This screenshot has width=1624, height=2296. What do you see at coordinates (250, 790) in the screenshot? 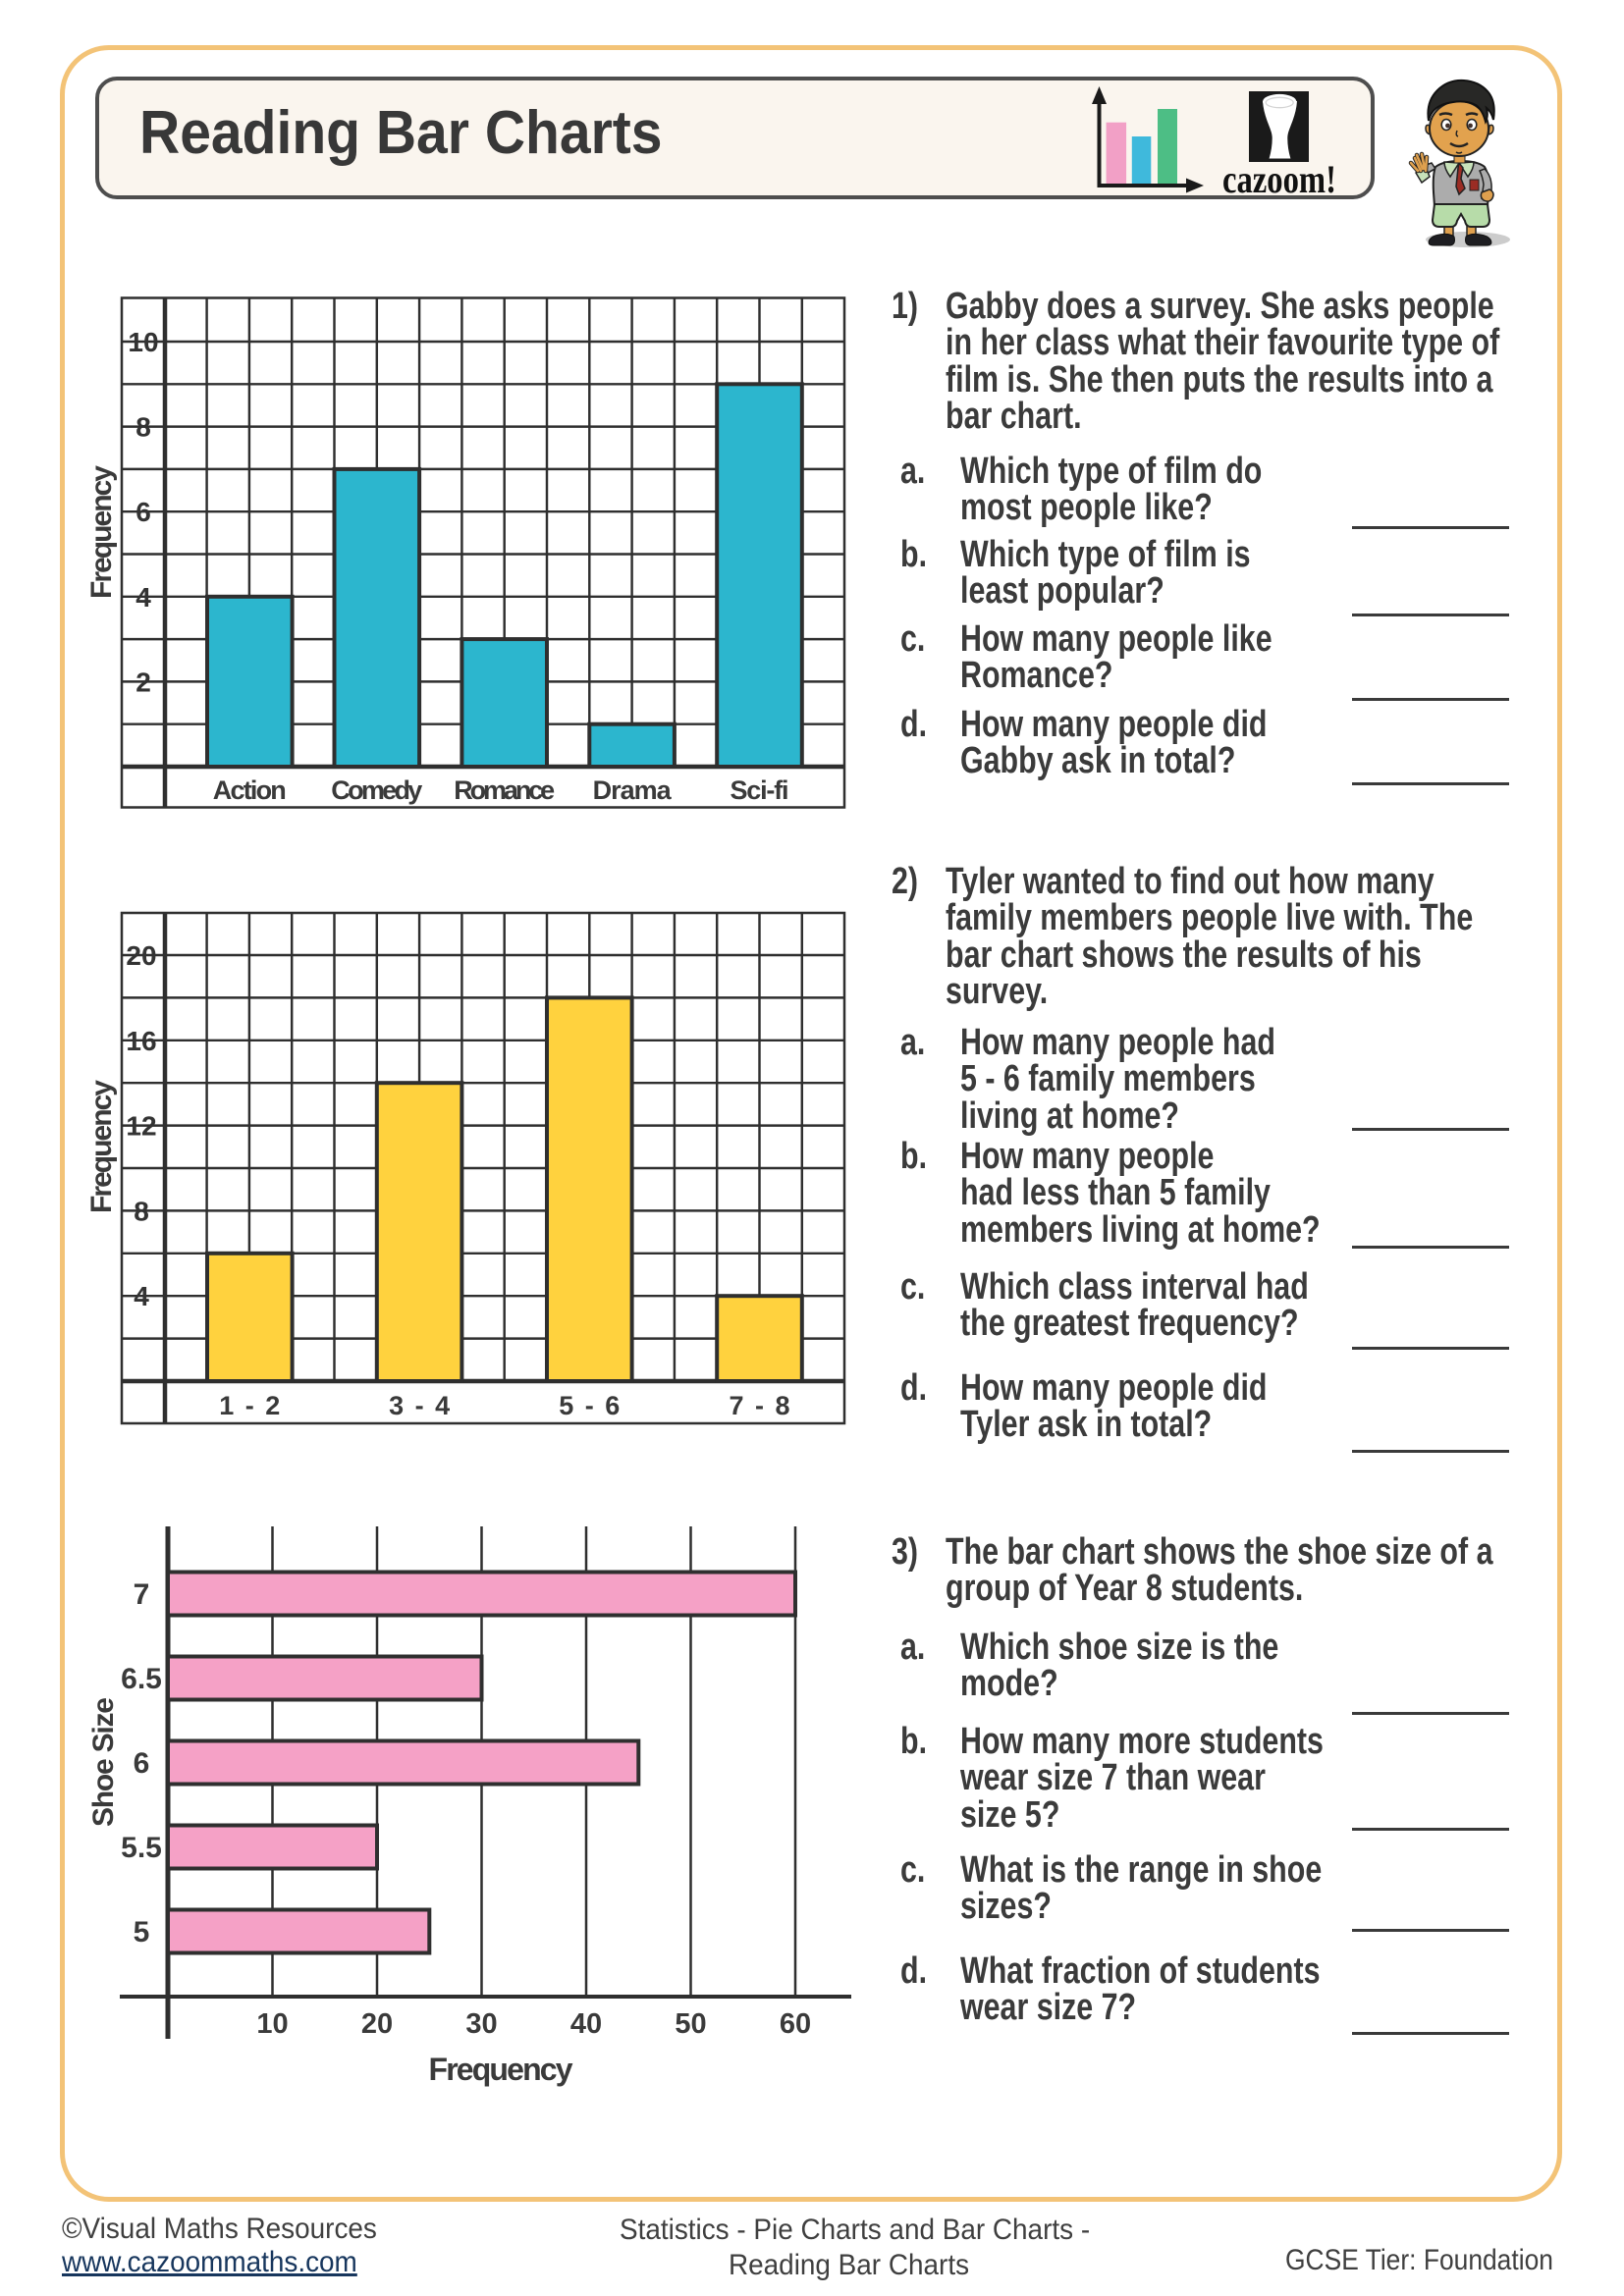
I see `svg-text: Action` at bounding box center [250, 790].